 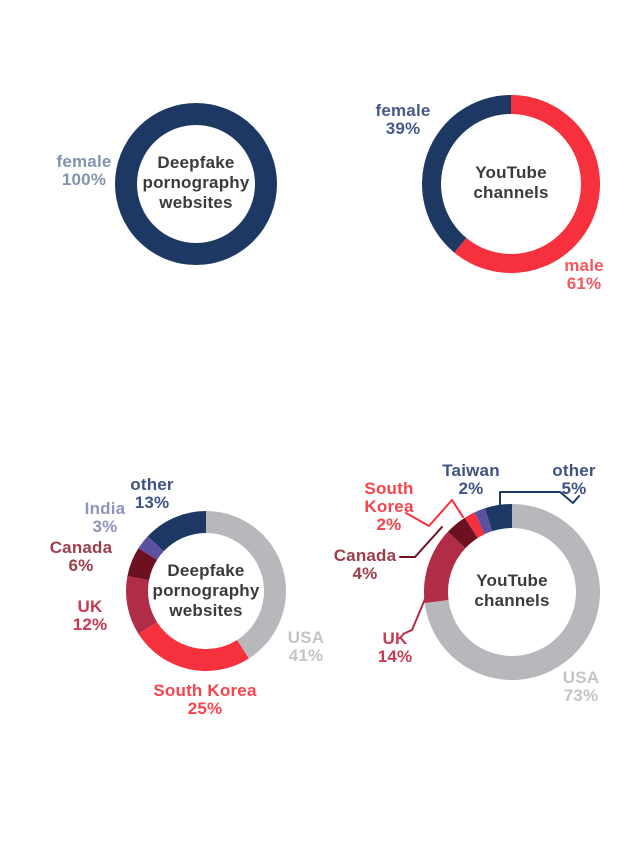 I want to click on slice-pct: 39%, so click(x=403, y=128).